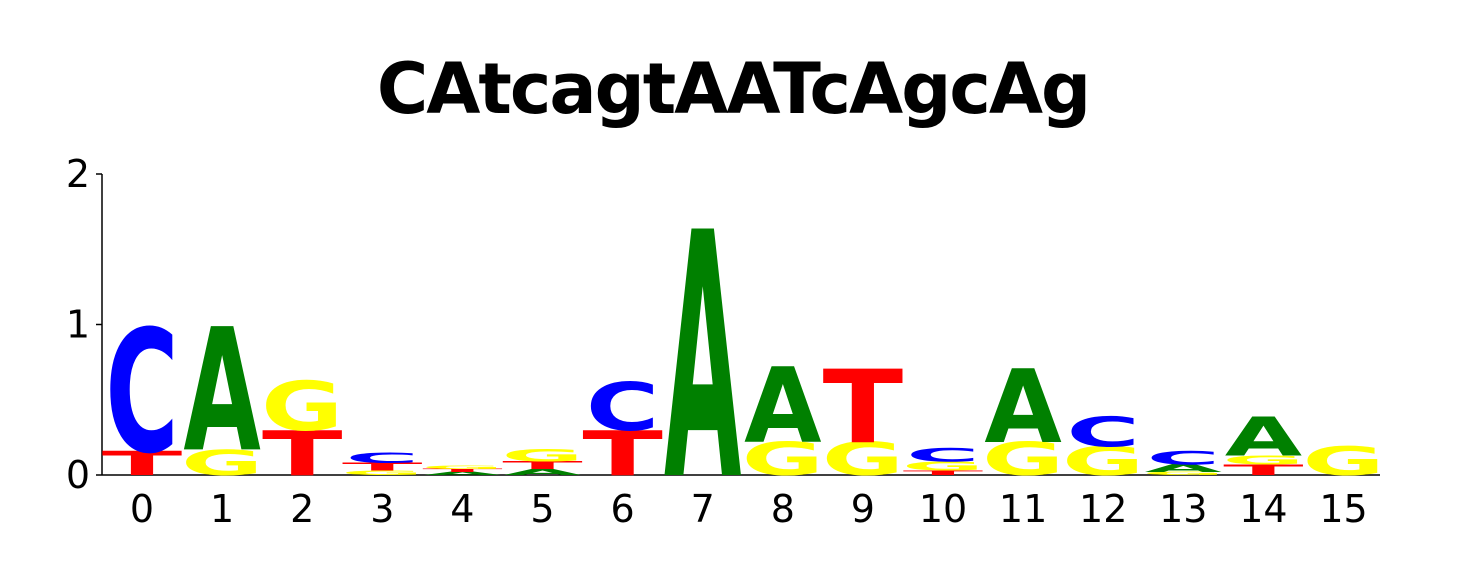  What do you see at coordinates (1023, 509) in the screenshot?
I see `x-tick-label: 11` at bounding box center [1023, 509].